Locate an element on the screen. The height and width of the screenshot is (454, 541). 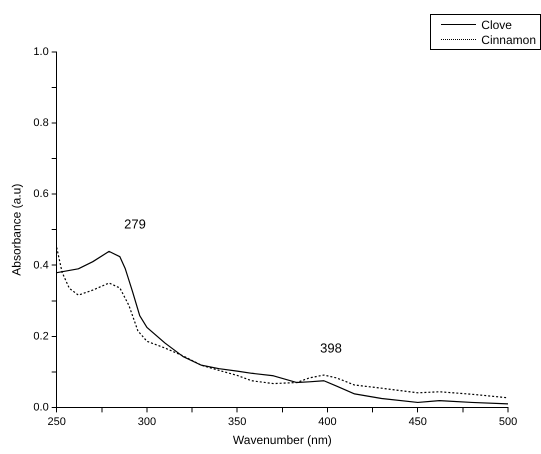
legend-label: Cinnamon is located at coordinates (508, 39).